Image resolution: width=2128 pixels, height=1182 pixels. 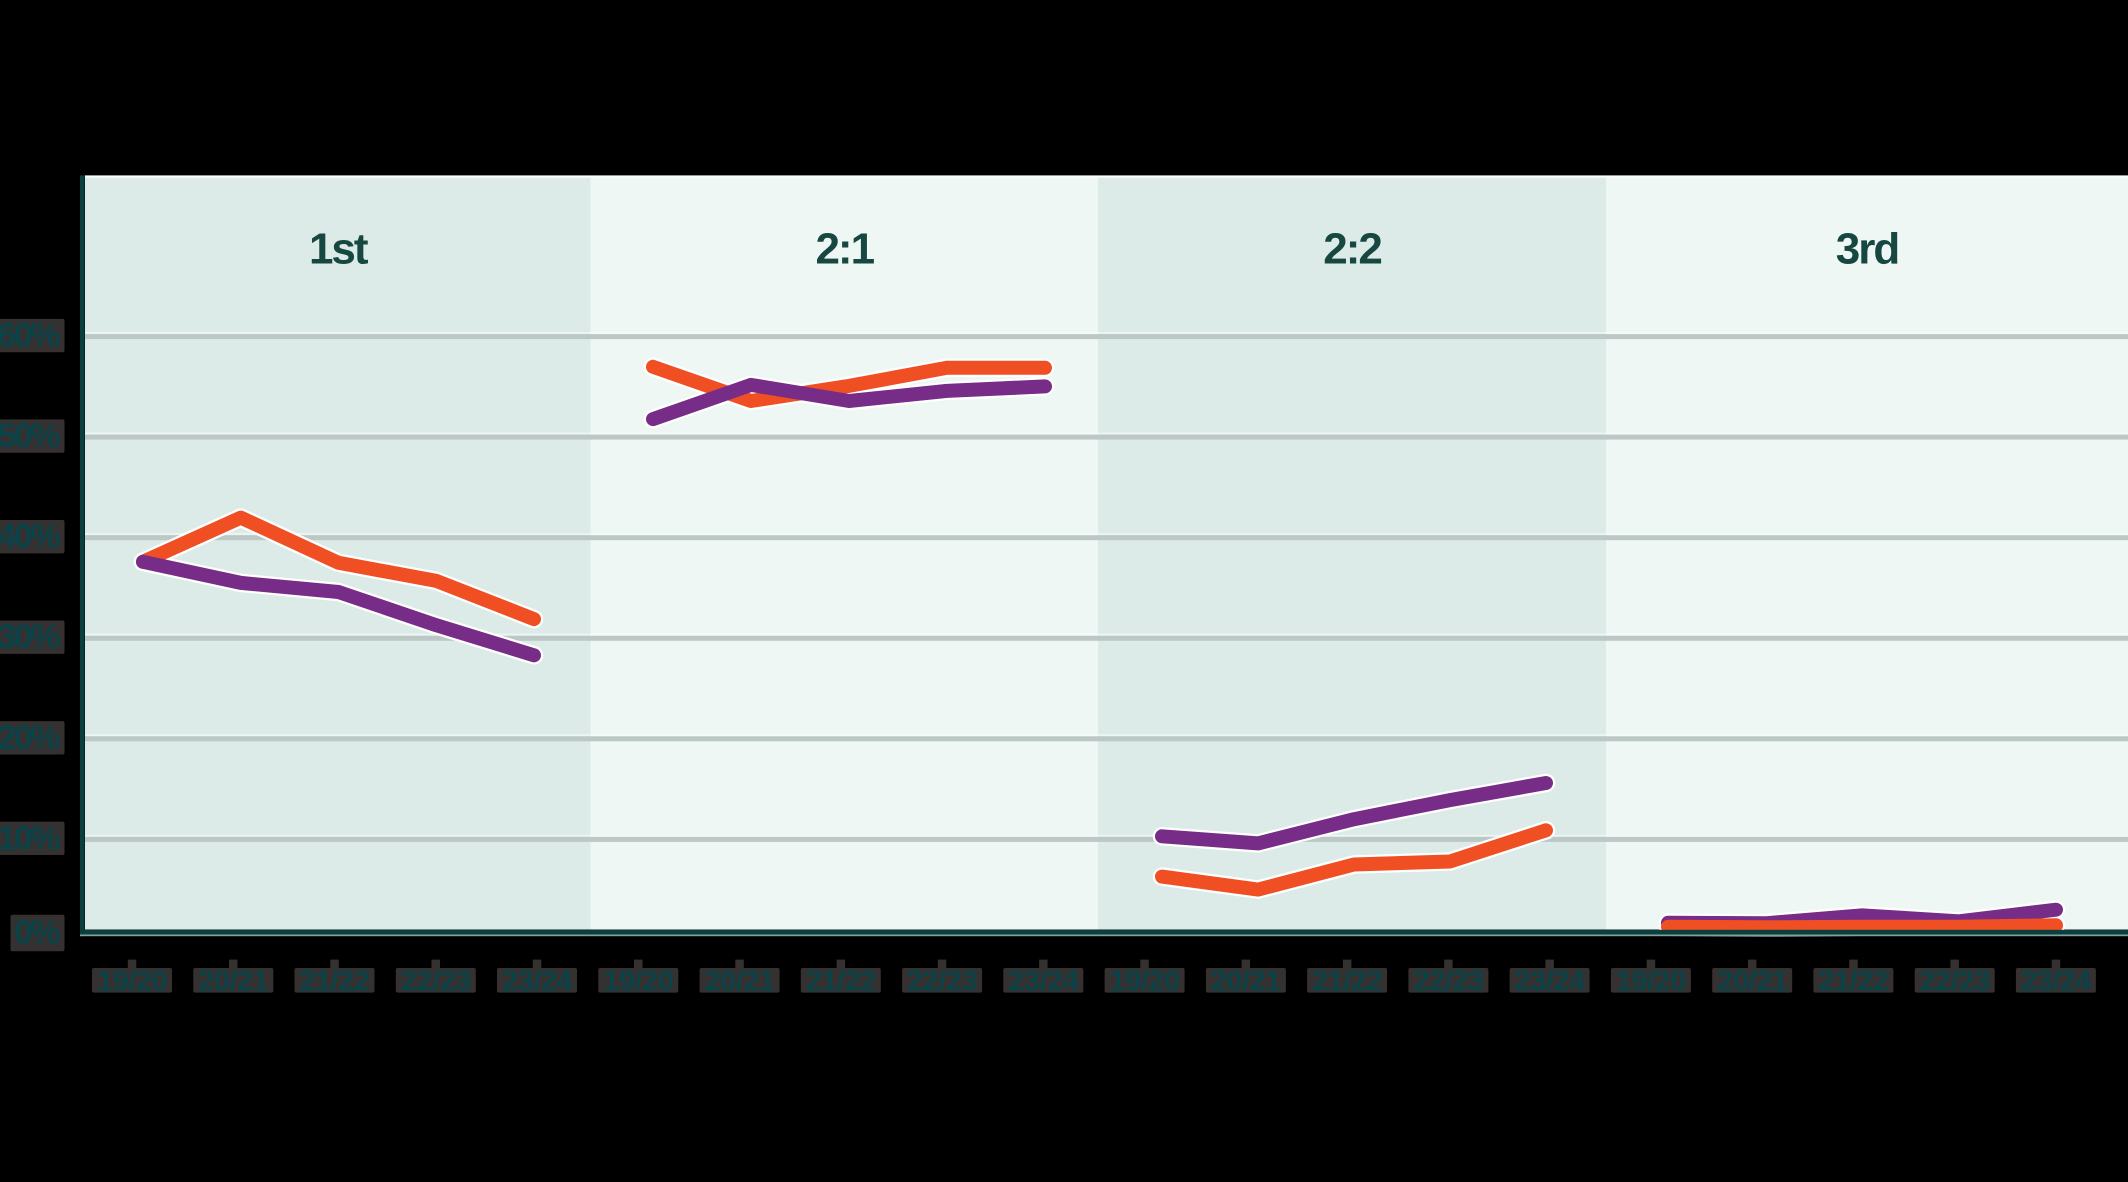 What do you see at coordinates (1352, 249) in the screenshot?
I see `svg-text: 2:2` at bounding box center [1352, 249].